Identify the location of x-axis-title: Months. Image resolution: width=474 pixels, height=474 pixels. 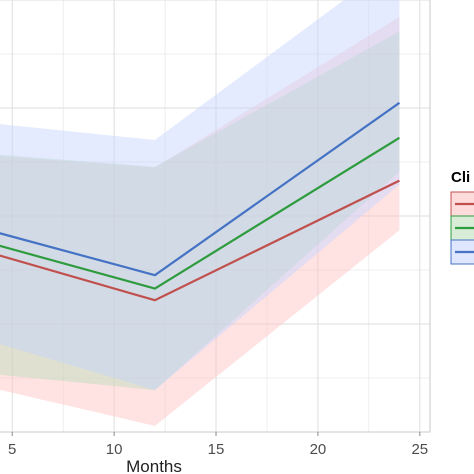
(154, 465).